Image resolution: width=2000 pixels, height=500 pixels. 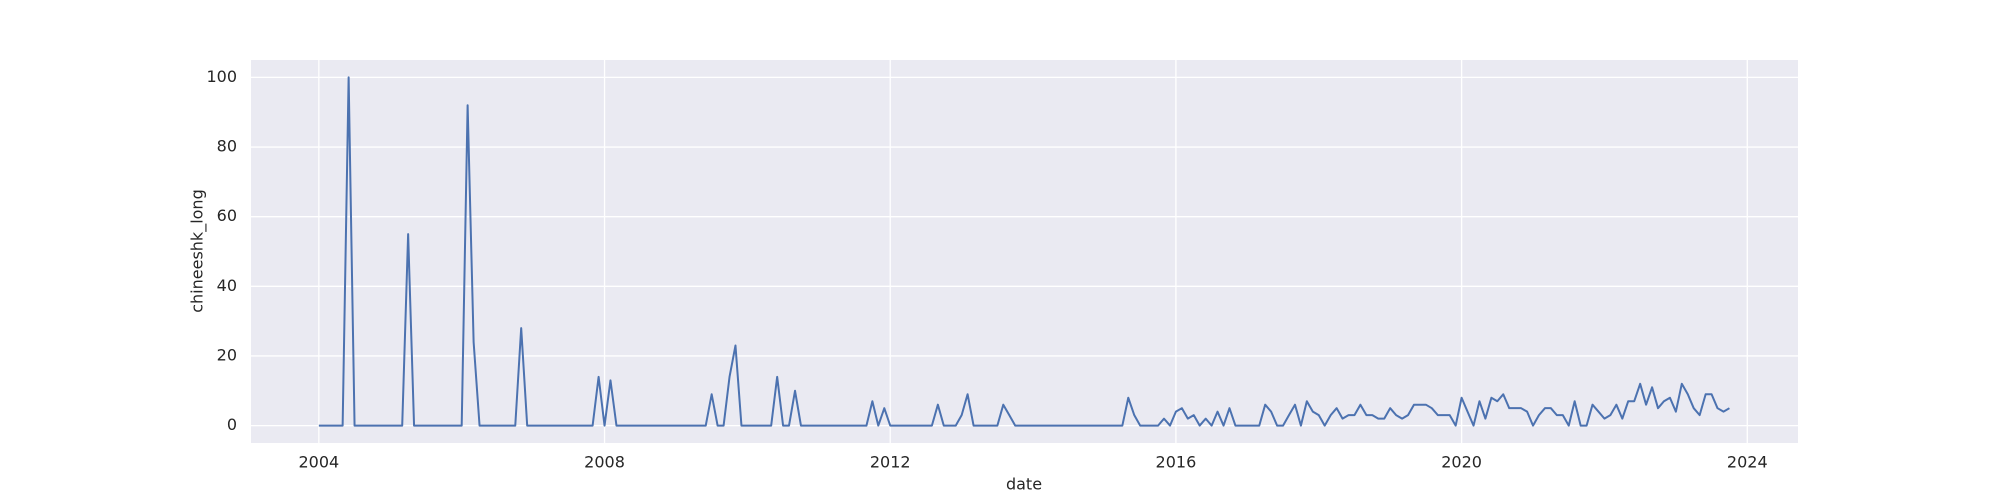 I want to click on y-tick-label: 60, so click(x=227, y=215).